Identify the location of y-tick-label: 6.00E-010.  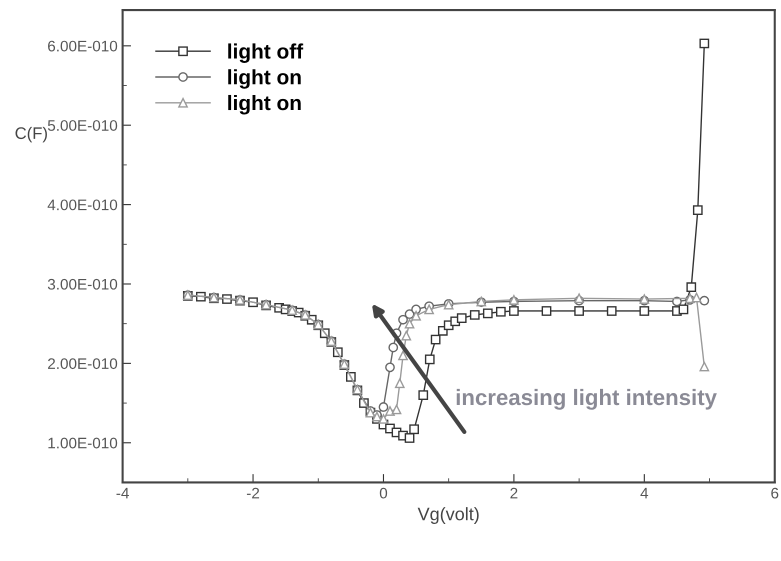
(83, 46).